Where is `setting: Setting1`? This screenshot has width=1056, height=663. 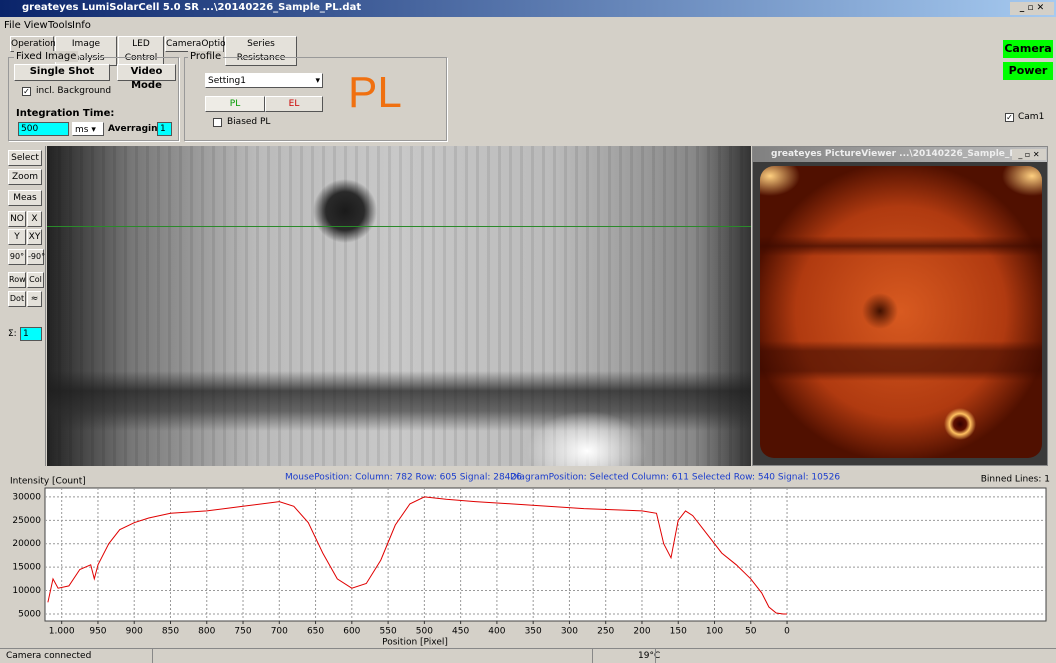 setting: Setting1 is located at coordinates (227, 81).